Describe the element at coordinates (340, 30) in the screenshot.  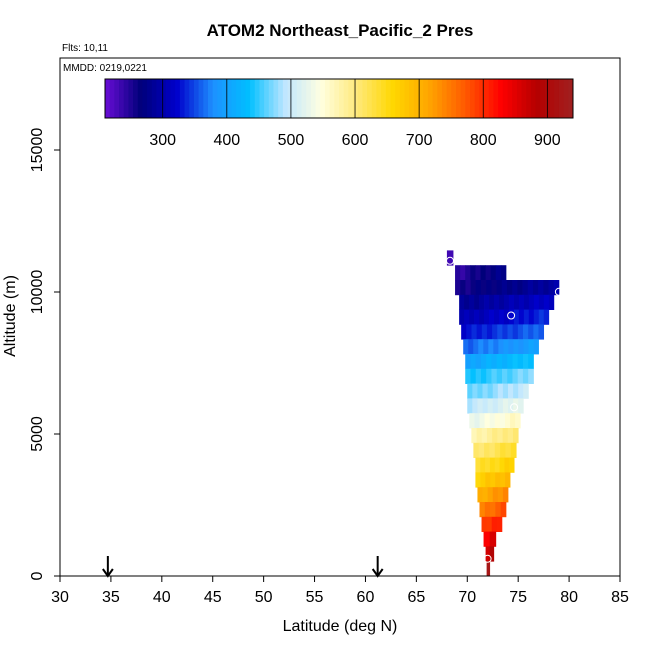
I see `chart-title: ATOM2 Northeast_Pacific_2 Pres` at that location.